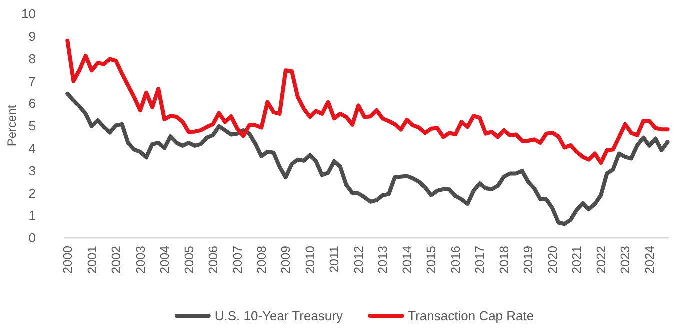  Describe the element at coordinates (117, 260) in the screenshot. I see `x-tick-label: 2002` at that location.